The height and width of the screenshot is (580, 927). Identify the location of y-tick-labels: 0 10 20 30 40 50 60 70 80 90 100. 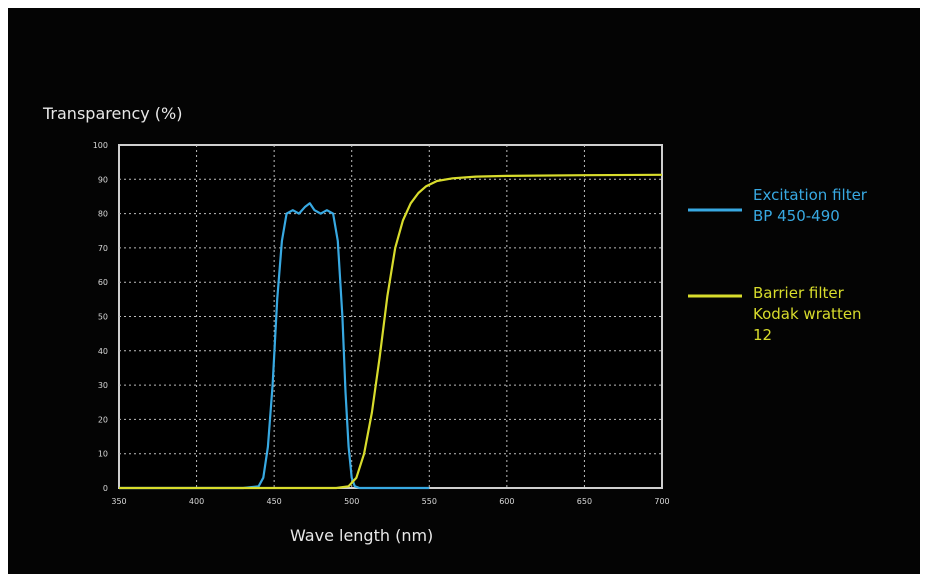
(100, 317).